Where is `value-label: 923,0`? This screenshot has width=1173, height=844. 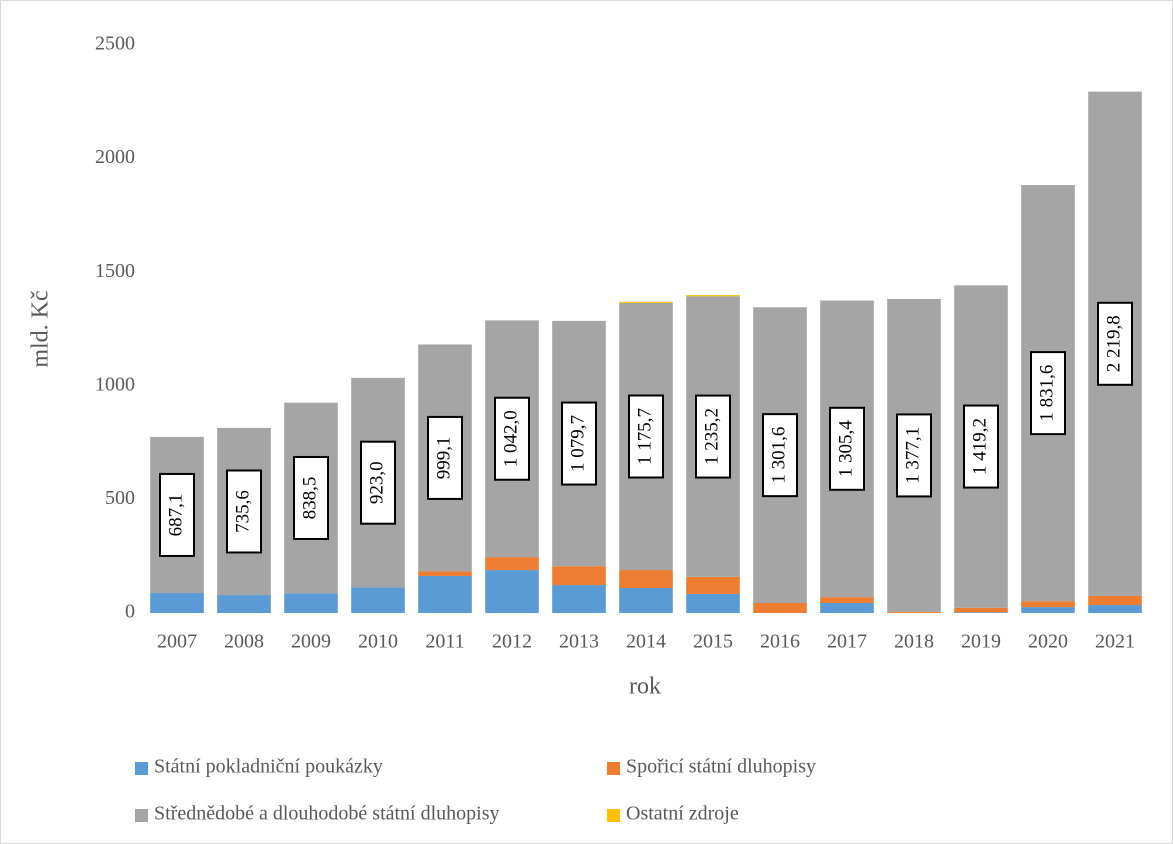 value-label: 923,0 is located at coordinates (376, 482).